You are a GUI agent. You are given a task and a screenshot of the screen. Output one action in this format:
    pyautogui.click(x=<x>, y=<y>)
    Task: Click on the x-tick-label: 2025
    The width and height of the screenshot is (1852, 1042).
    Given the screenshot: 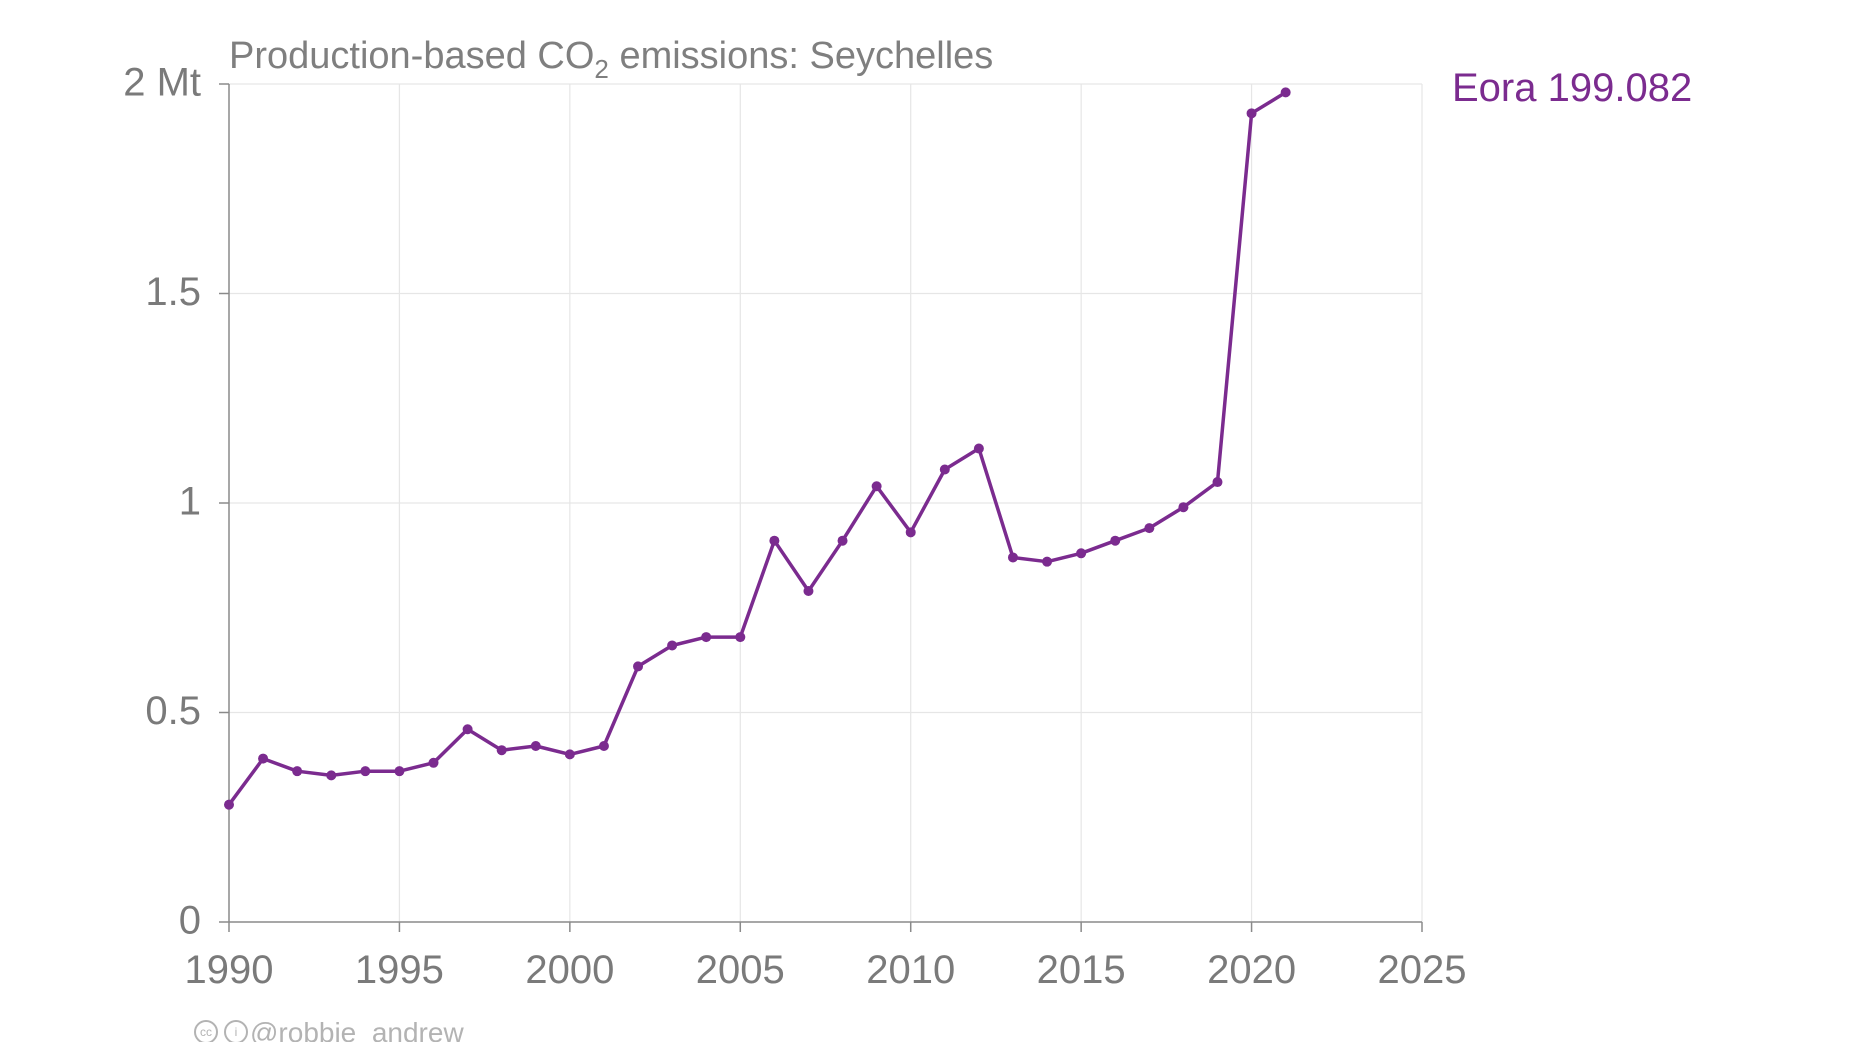 What is the action you would take?
    pyautogui.click(x=1422, y=970)
    